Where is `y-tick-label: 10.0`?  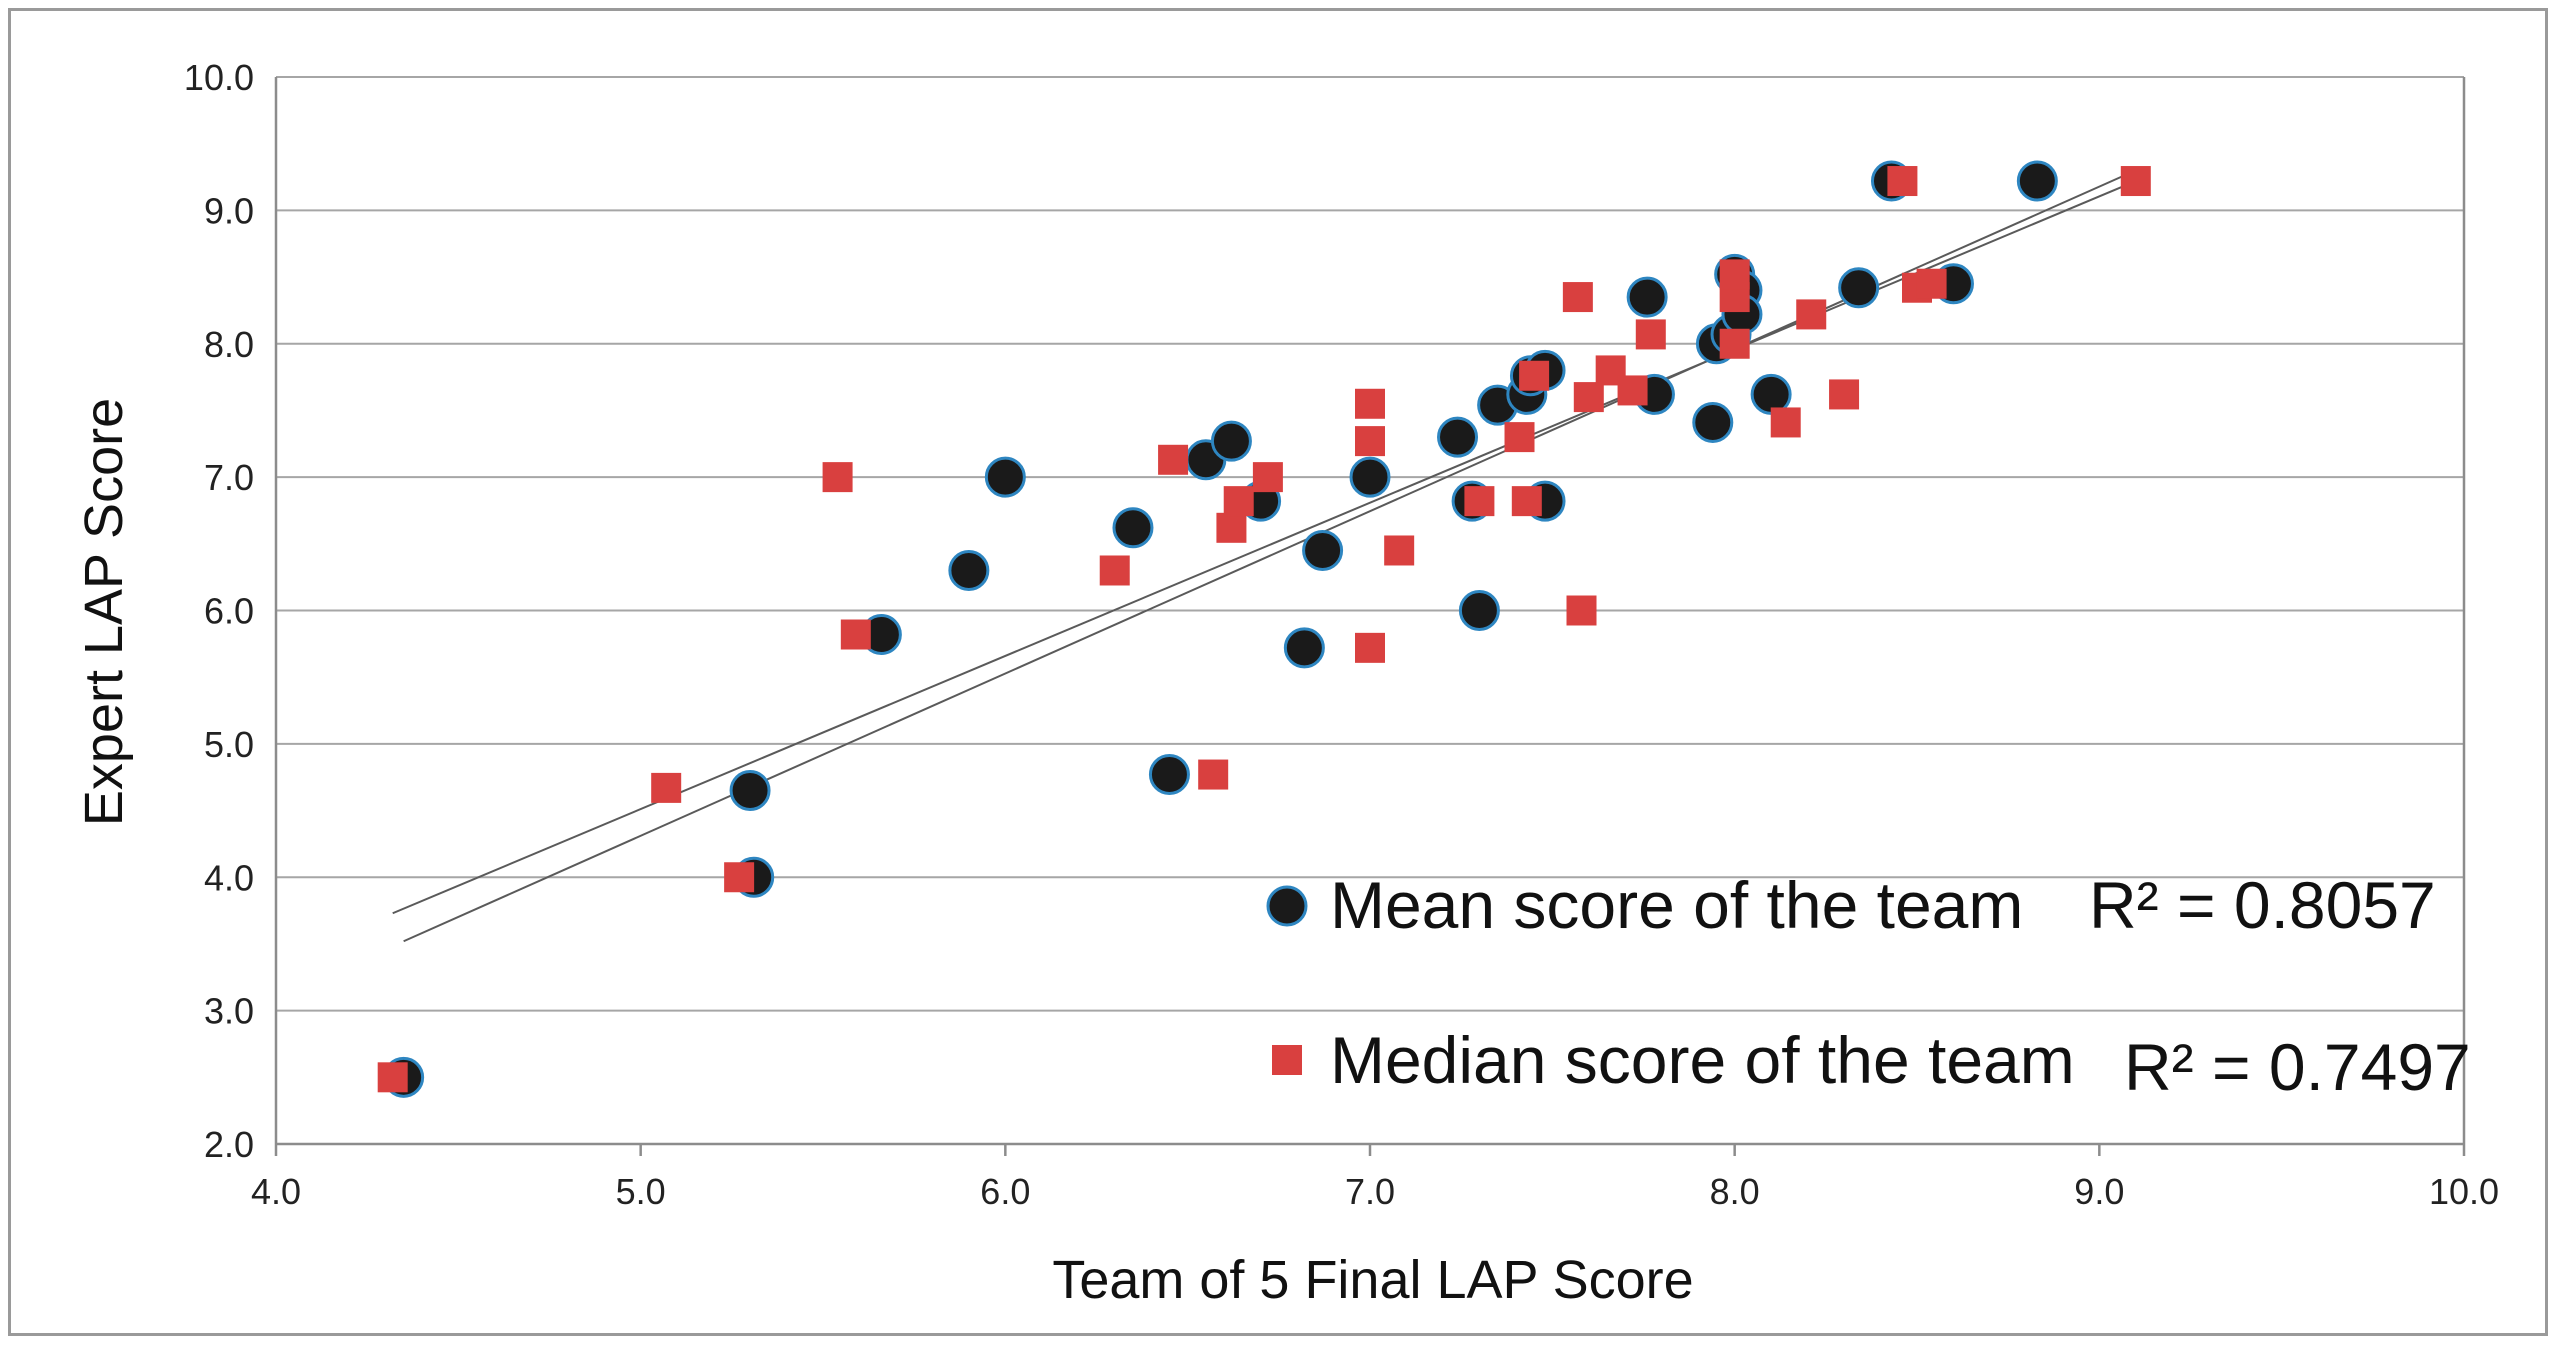 y-tick-label: 10.0 is located at coordinates (219, 77).